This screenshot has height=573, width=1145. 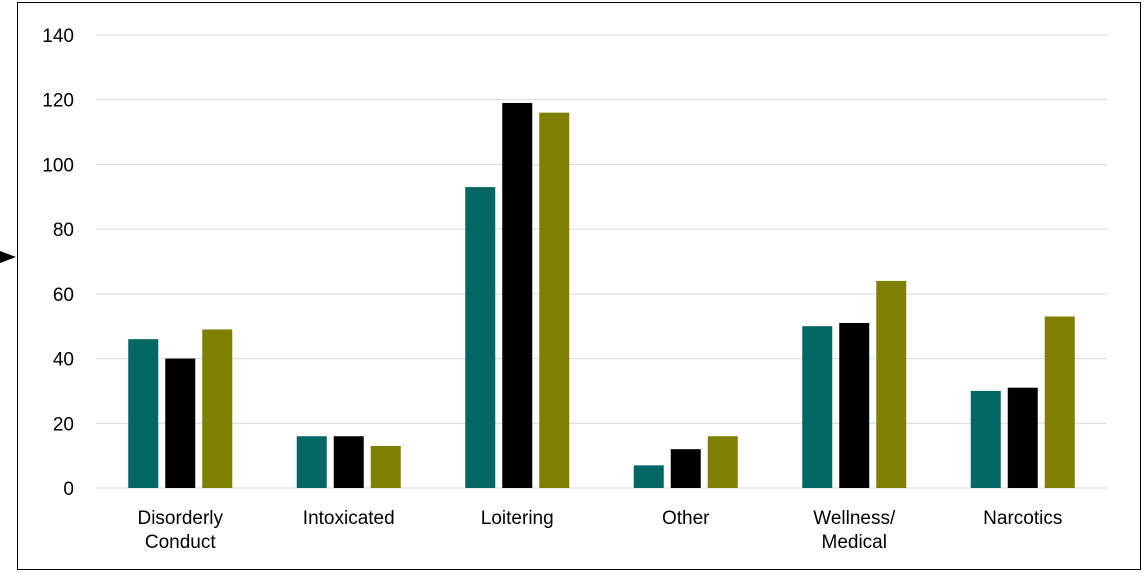 What do you see at coordinates (517, 518) in the screenshot?
I see `x-tick-label: Loitering` at bounding box center [517, 518].